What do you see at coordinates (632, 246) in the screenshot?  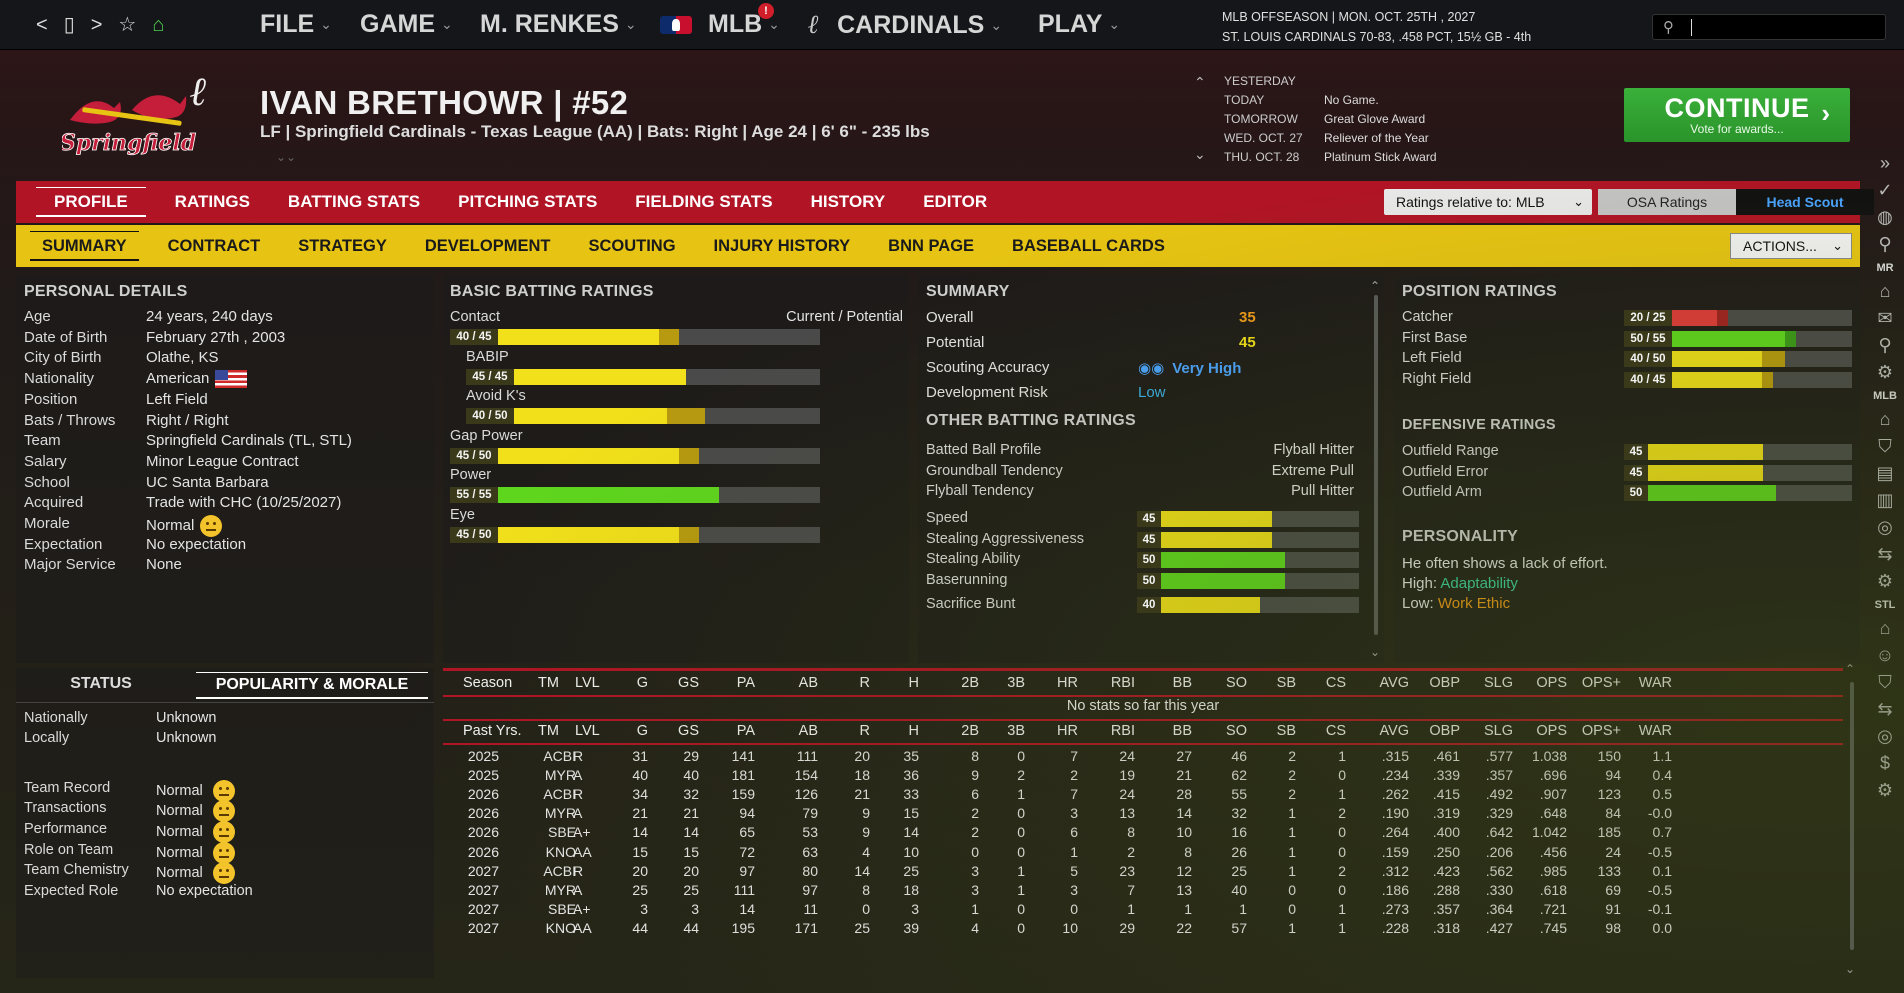 I see `subtab-scouting: SCOUTING` at bounding box center [632, 246].